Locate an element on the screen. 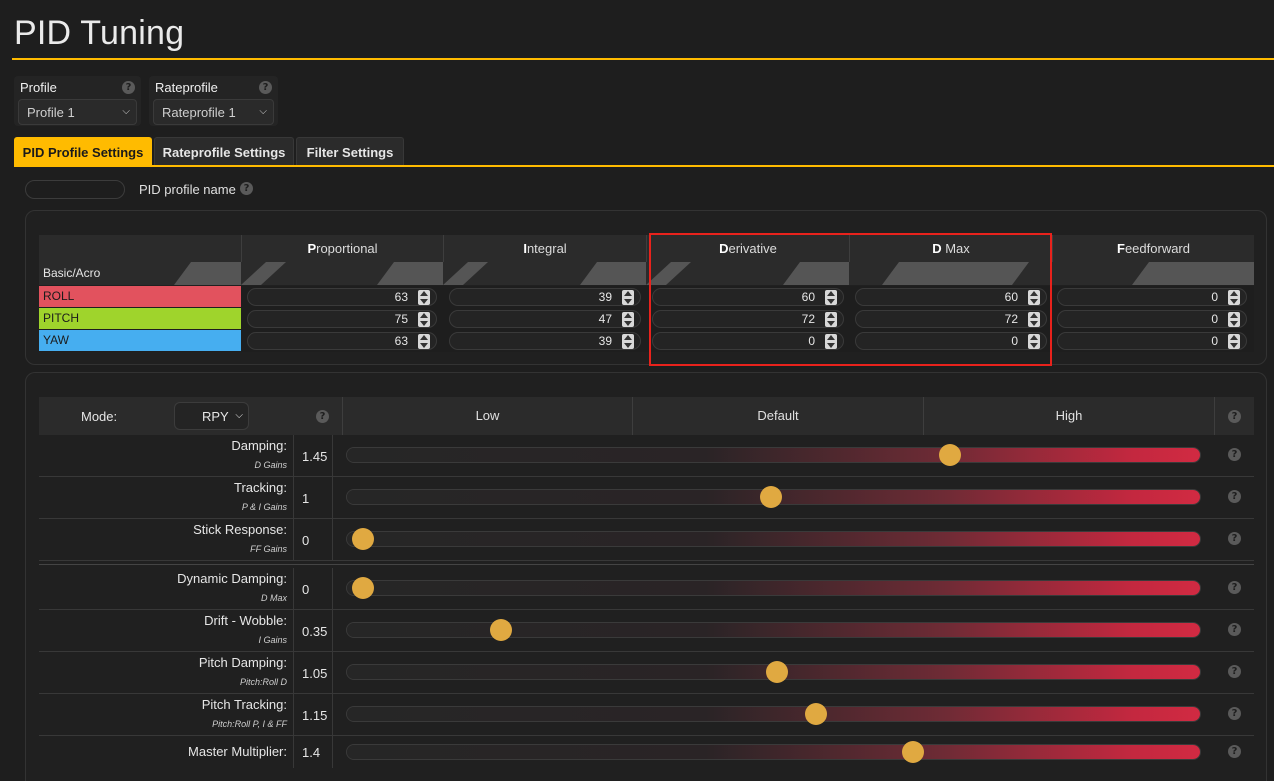 The image size is (1274, 781). slider-label: Pitch Tracking: is located at coordinates (244, 704).